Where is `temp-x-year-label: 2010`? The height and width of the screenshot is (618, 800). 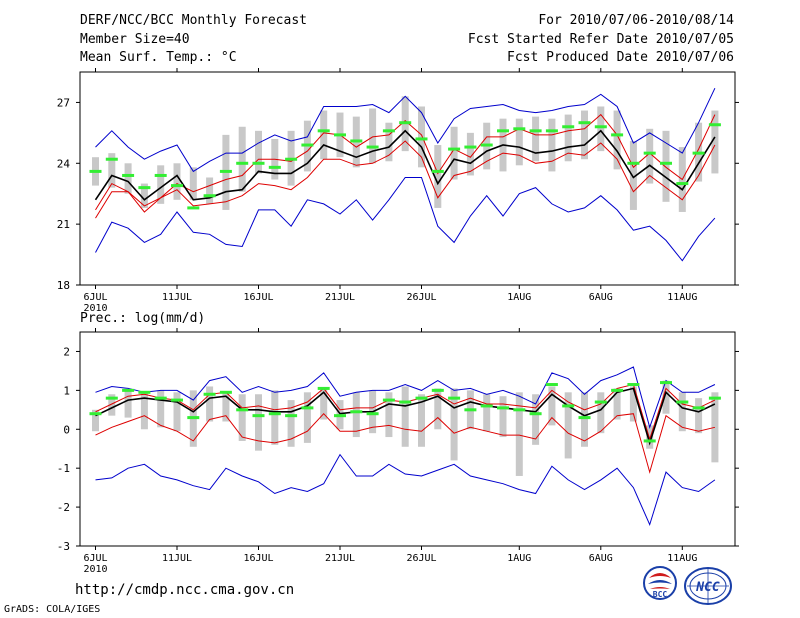 temp-x-year-label: 2010 is located at coordinates (95, 308).